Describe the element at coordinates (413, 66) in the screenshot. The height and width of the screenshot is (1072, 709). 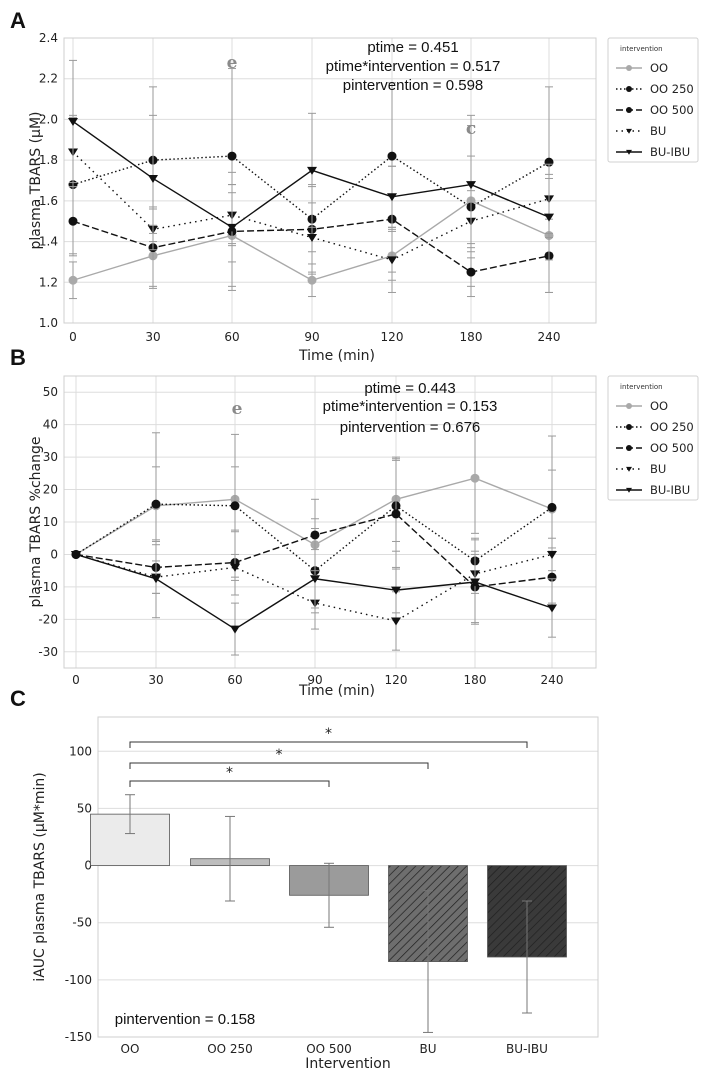
I see `p-value-annotation: ptime*intervention = 0.517` at that location.